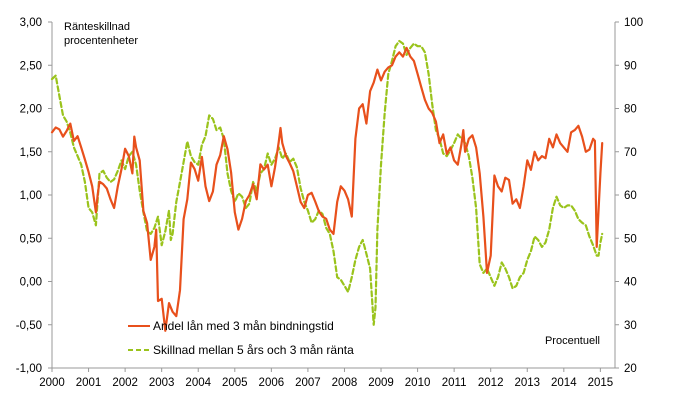 The width and height of the screenshot is (686, 420). I want to click on y-left-tick-label: -1,00, so click(29, 369).